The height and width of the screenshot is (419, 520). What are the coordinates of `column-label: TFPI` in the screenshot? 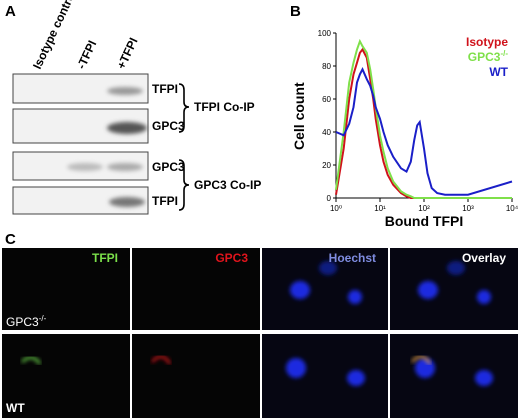 It's located at (105, 258).